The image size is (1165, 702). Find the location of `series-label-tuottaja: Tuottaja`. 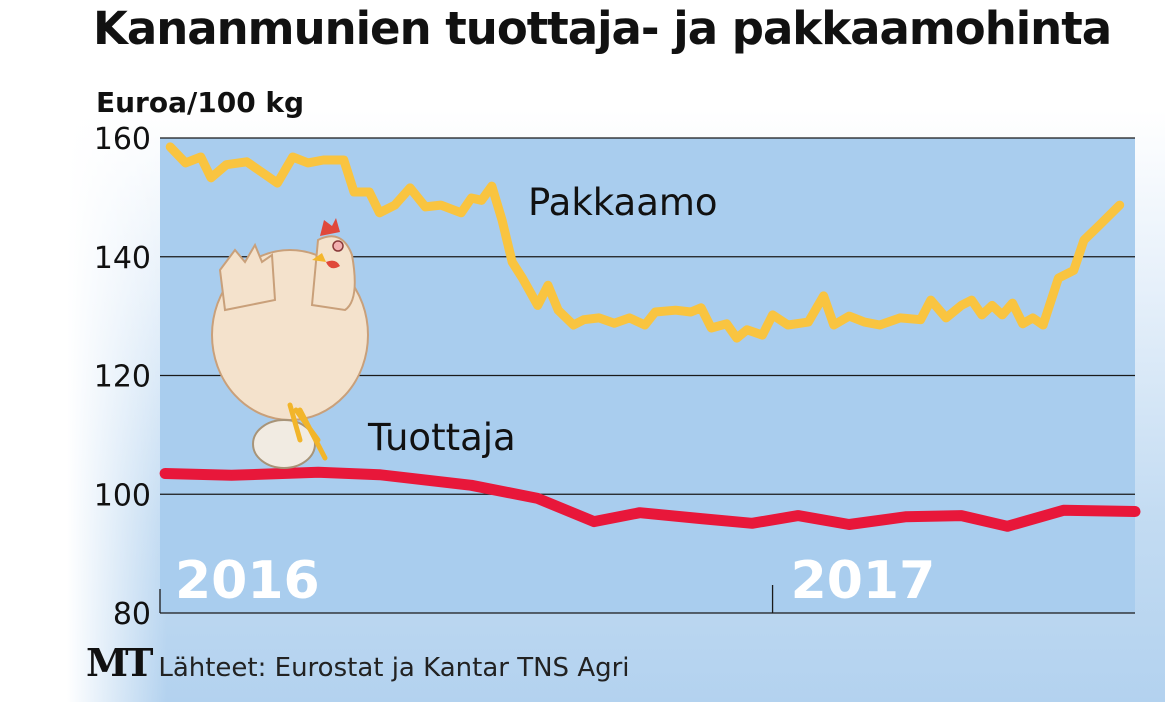

series-label-tuottaja: Tuottaja is located at coordinates (441, 437).